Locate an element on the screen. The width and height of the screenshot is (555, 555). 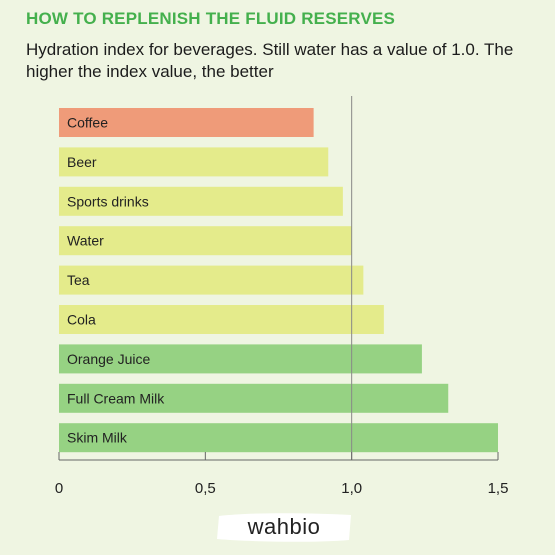
bar-label-orange-juice: Orange Juice is located at coordinates (108, 359).